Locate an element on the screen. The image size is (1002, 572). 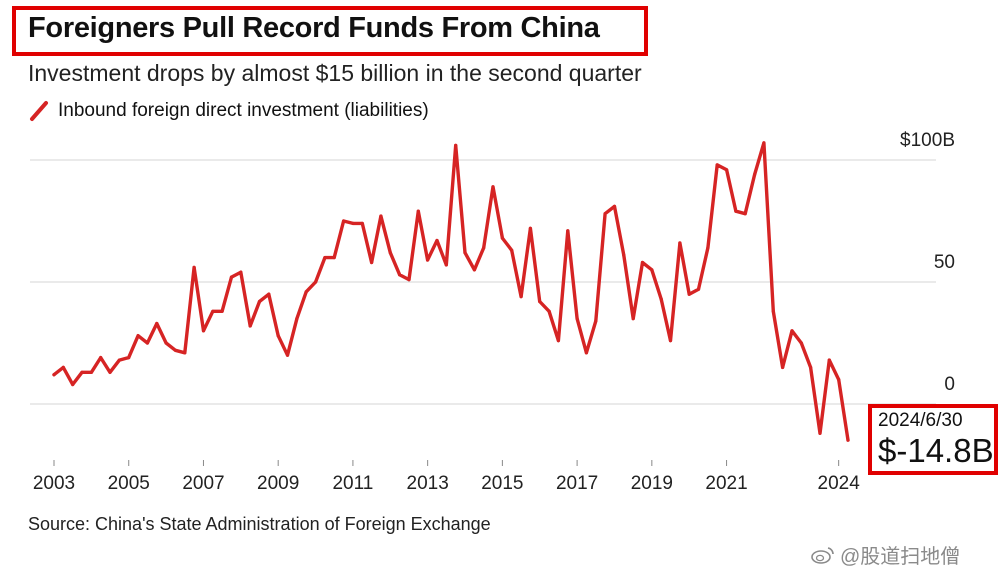
x-tick-label: 2009 is located at coordinates (278, 483).